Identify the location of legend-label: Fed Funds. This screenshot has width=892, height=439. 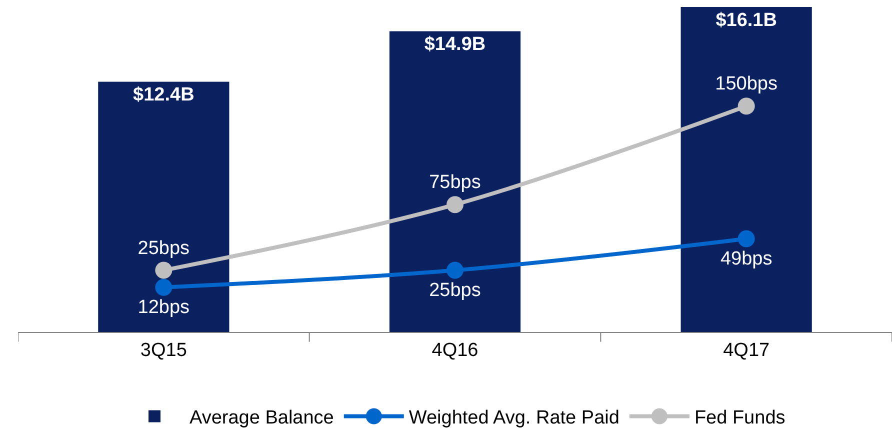
(740, 418).